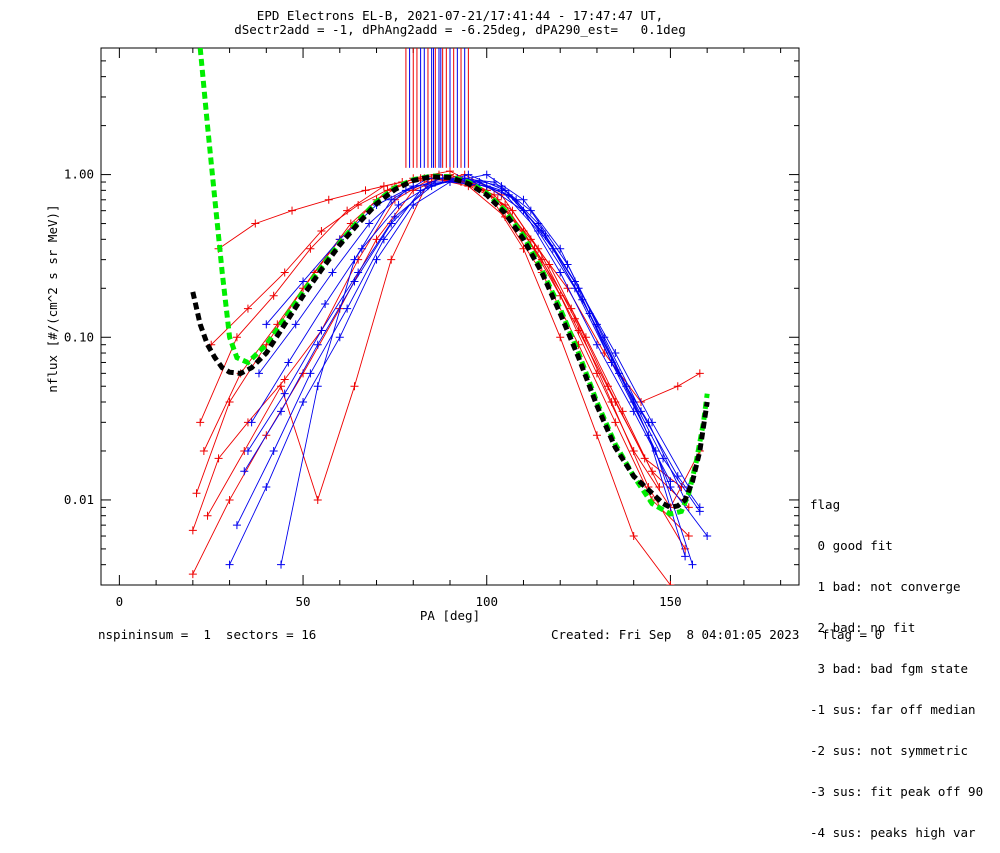  I want to click on y-tick-label: 0.10, so click(79, 336).